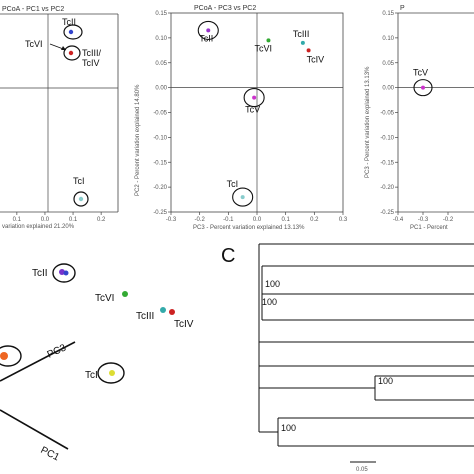 This screenshot has height=474, width=474. What do you see at coordinates (228, 256) in the screenshot?
I see `panel-label-c: C` at bounding box center [228, 256].